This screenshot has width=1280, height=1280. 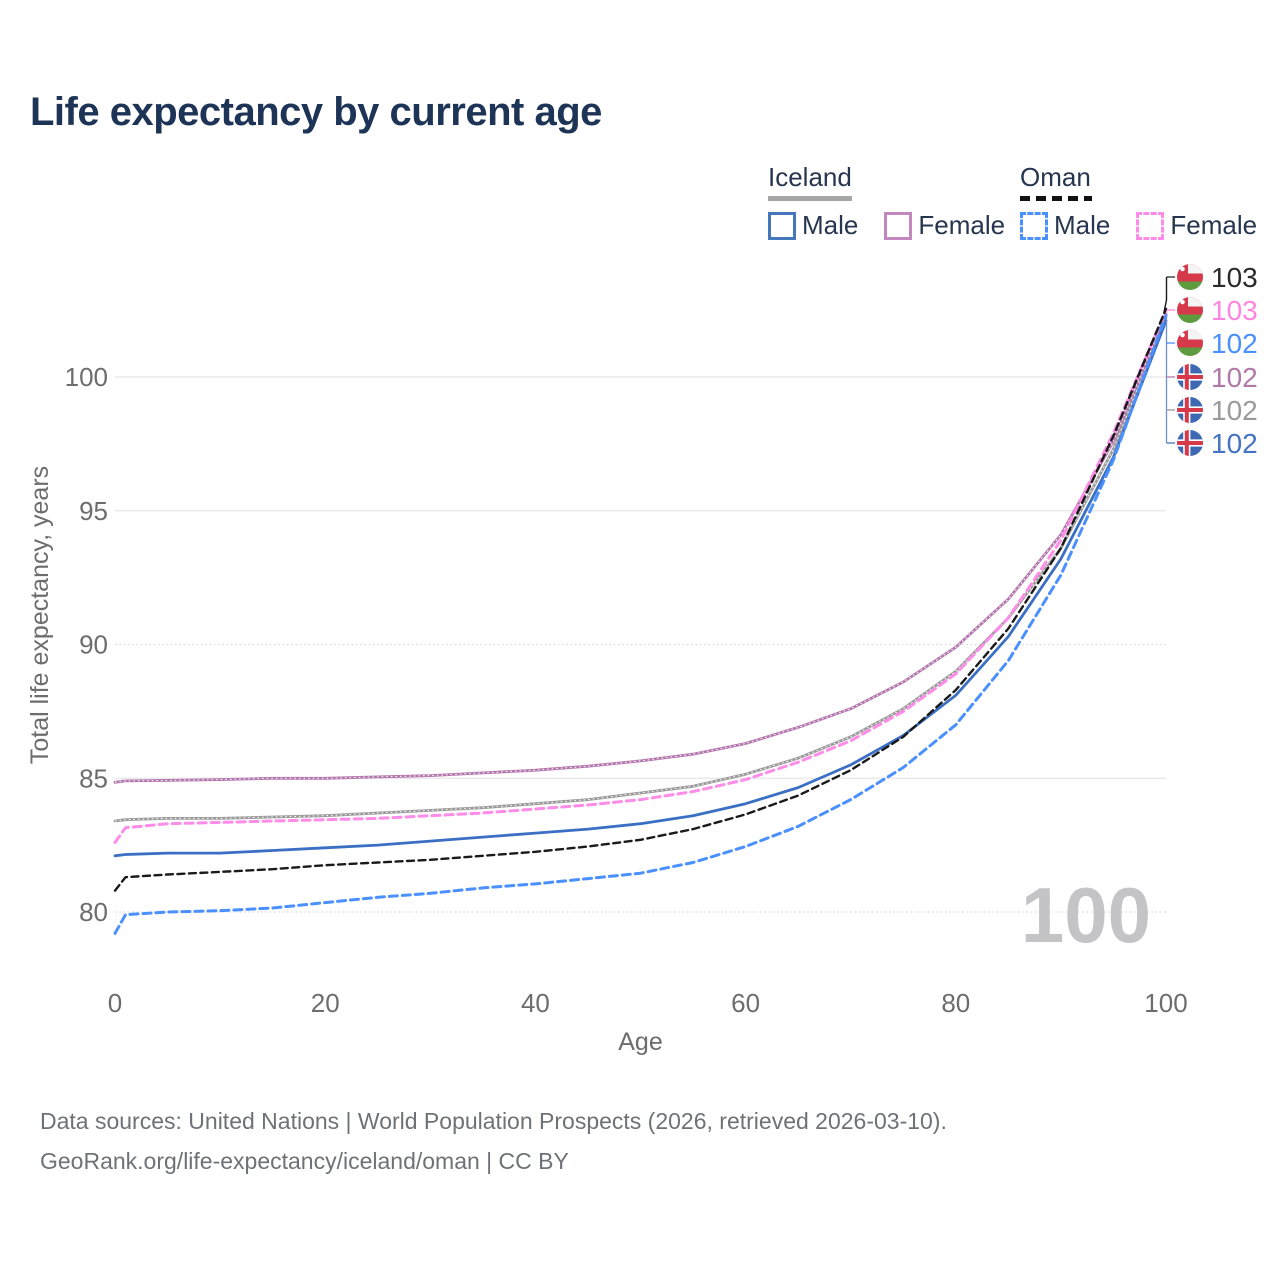 I want to click on y-axis-title: Total life expectancy, years, so click(x=40, y=615).